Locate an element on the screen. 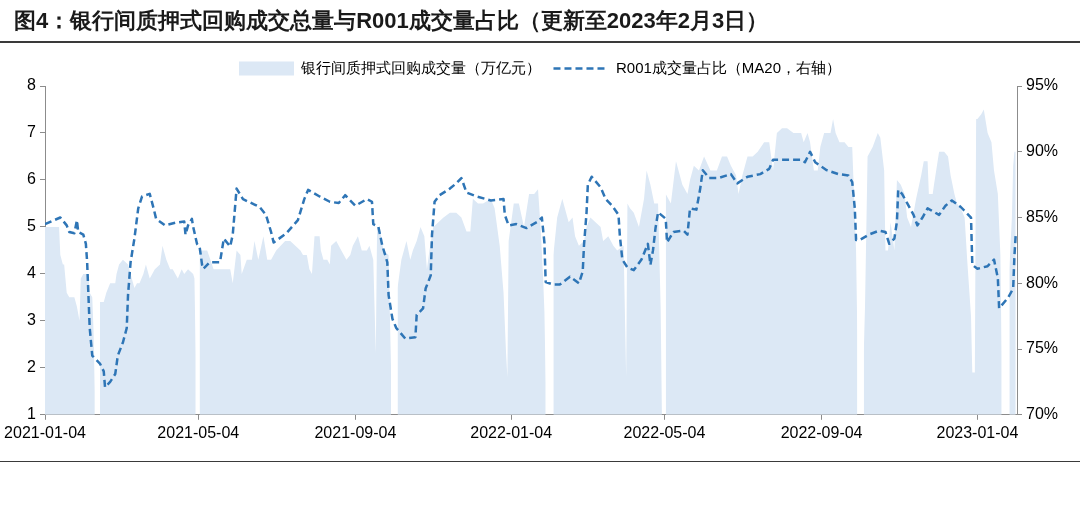  y-tick-label: 8 is located at coordinates (32, 85).